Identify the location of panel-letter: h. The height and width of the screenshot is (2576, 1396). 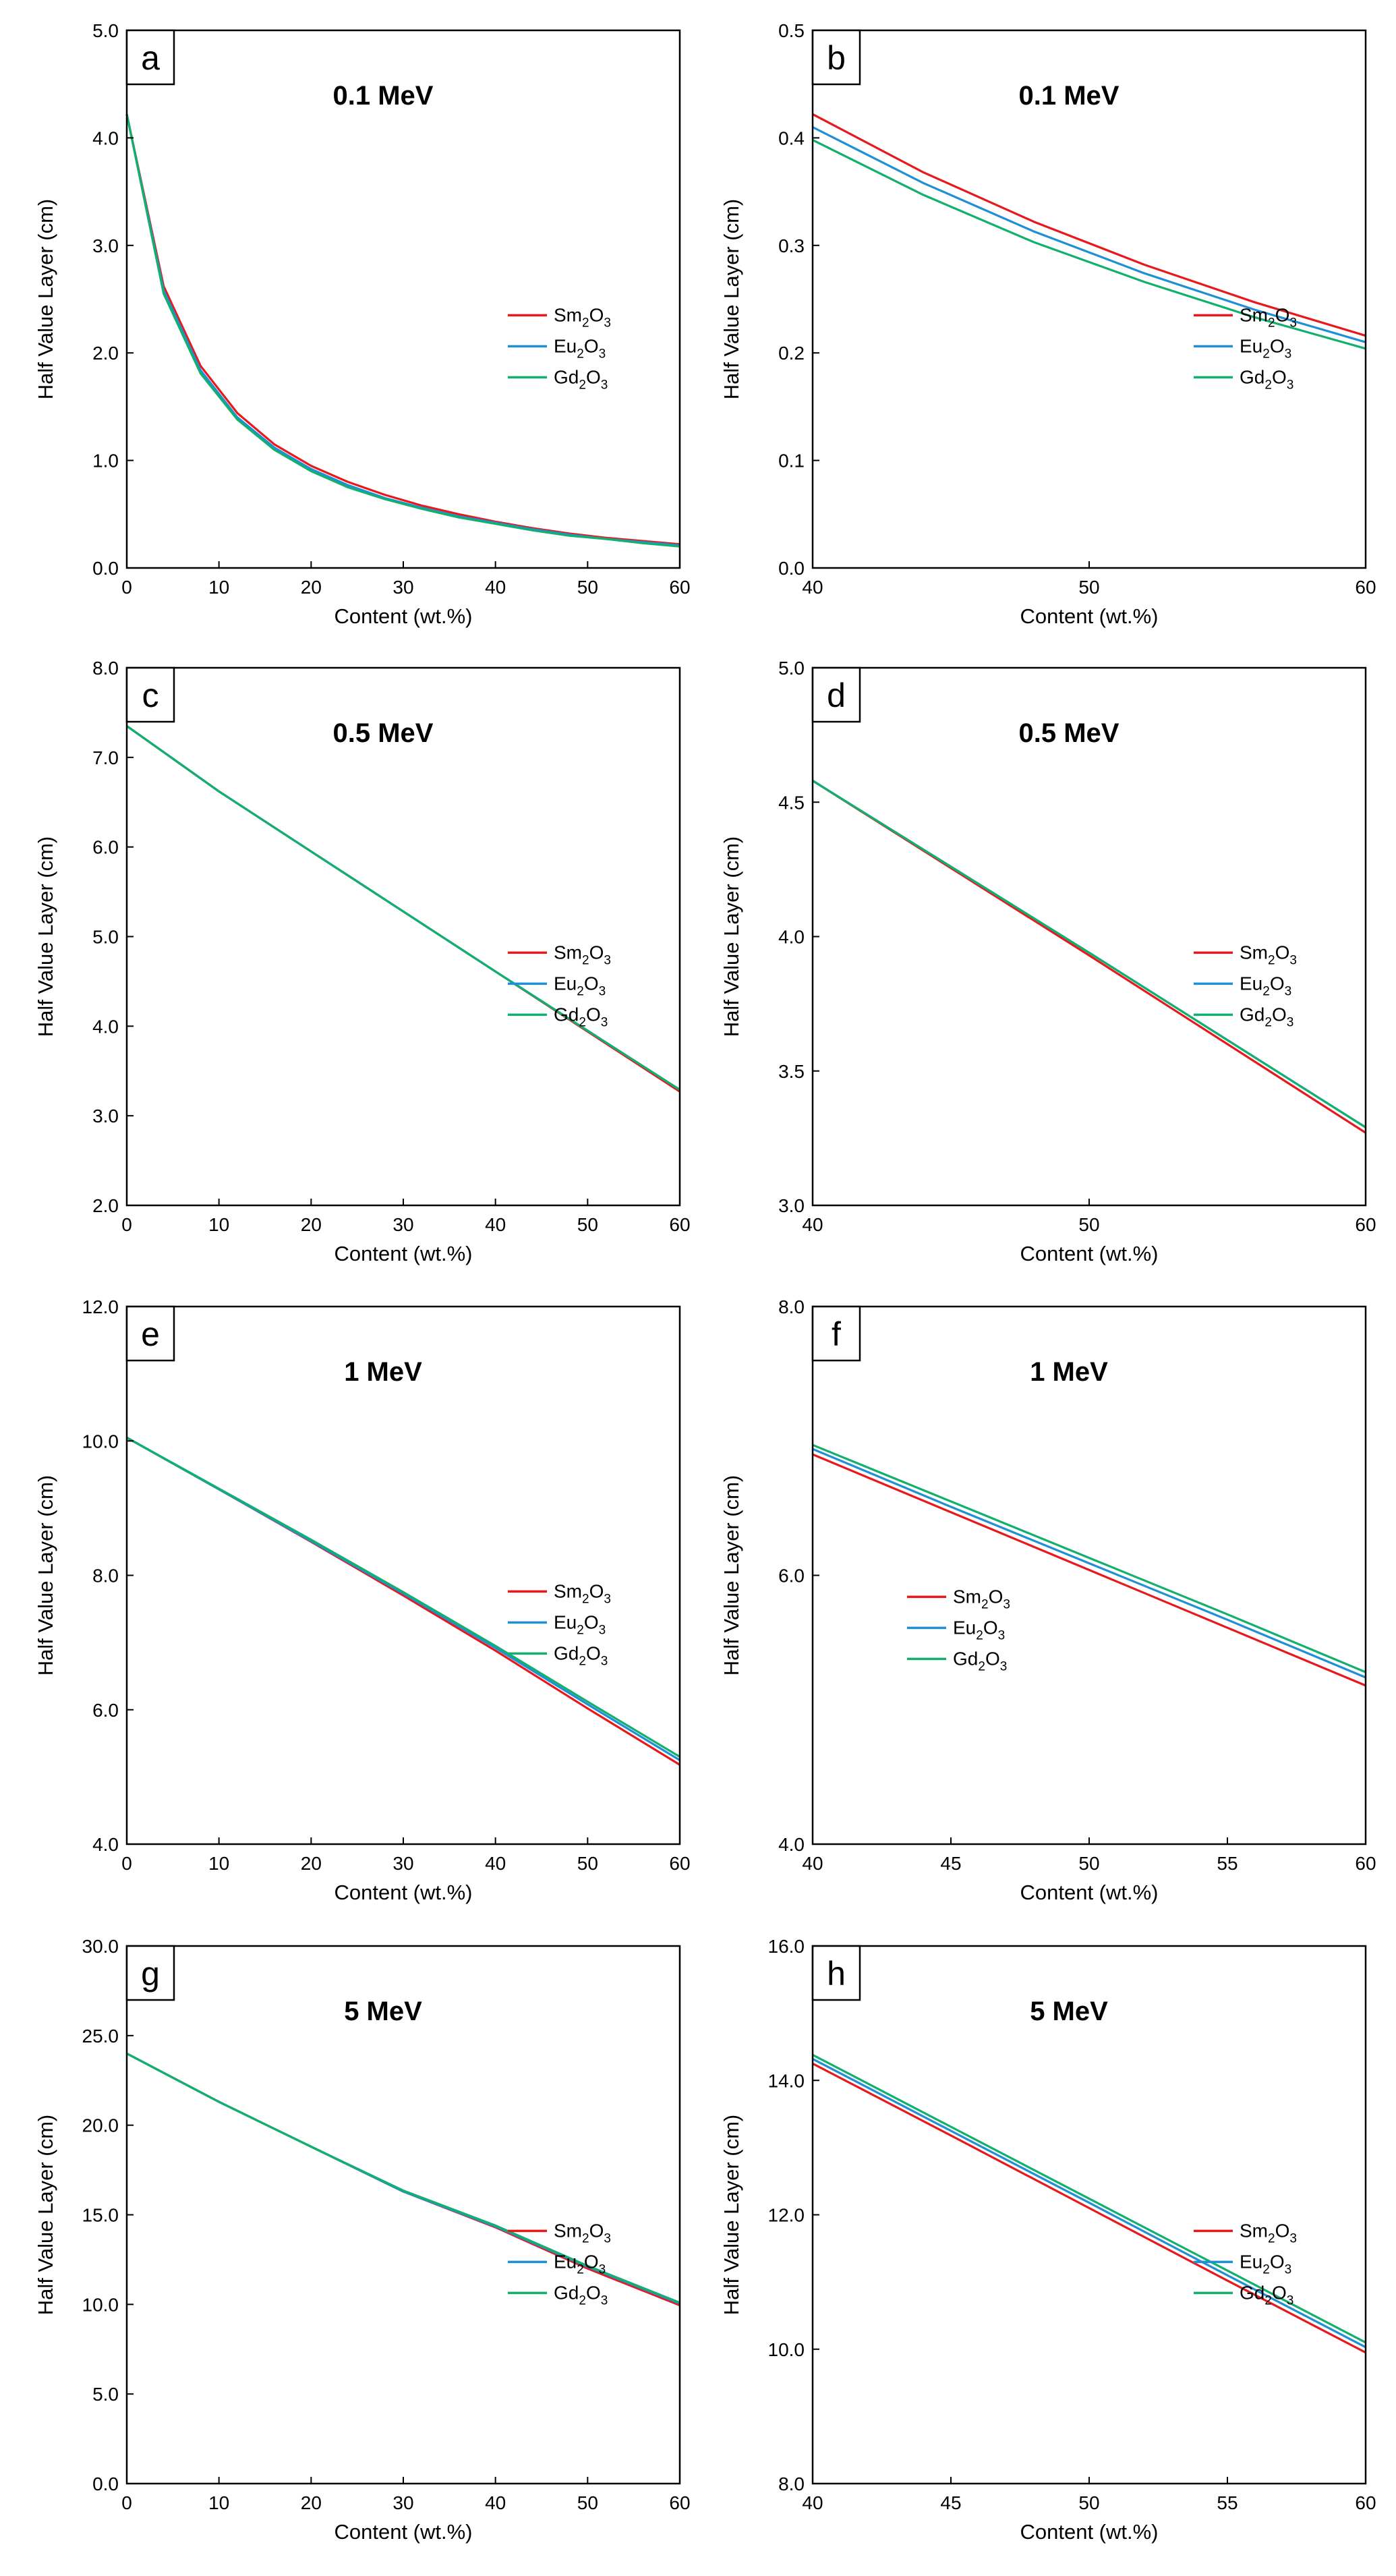
(837, 1974).